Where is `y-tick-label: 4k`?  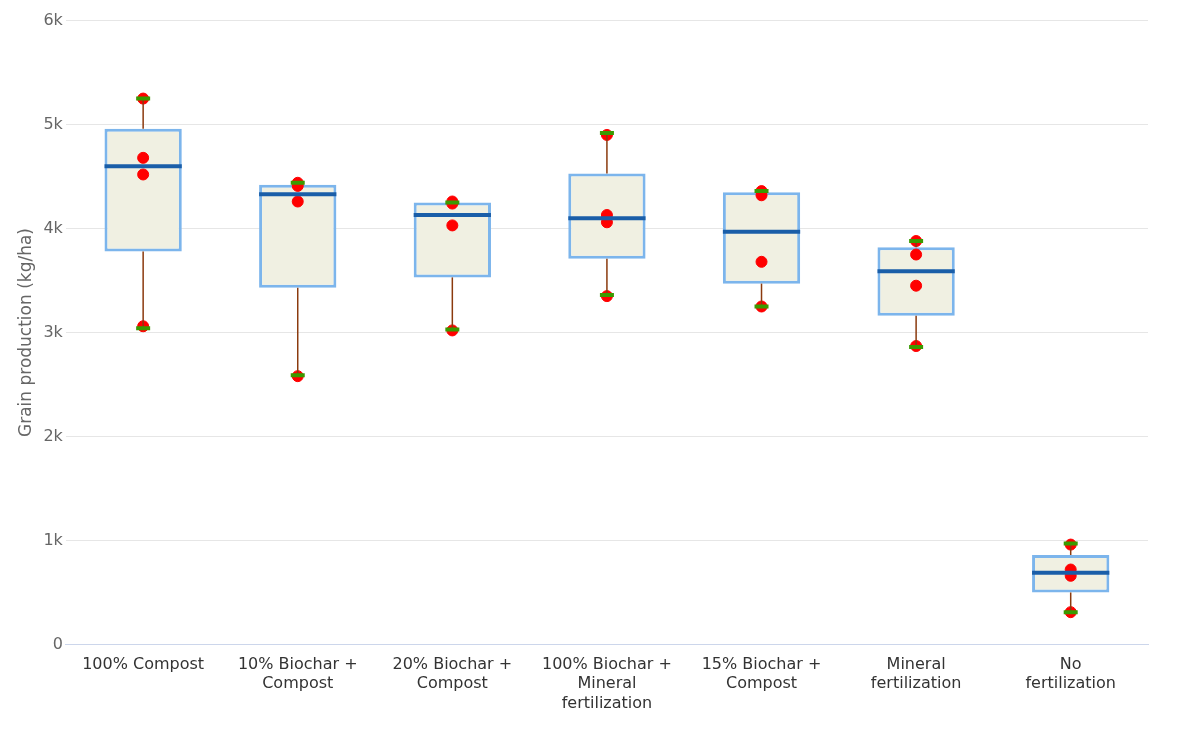 y-tick-label: 4k is located at coordinates (53, 227).